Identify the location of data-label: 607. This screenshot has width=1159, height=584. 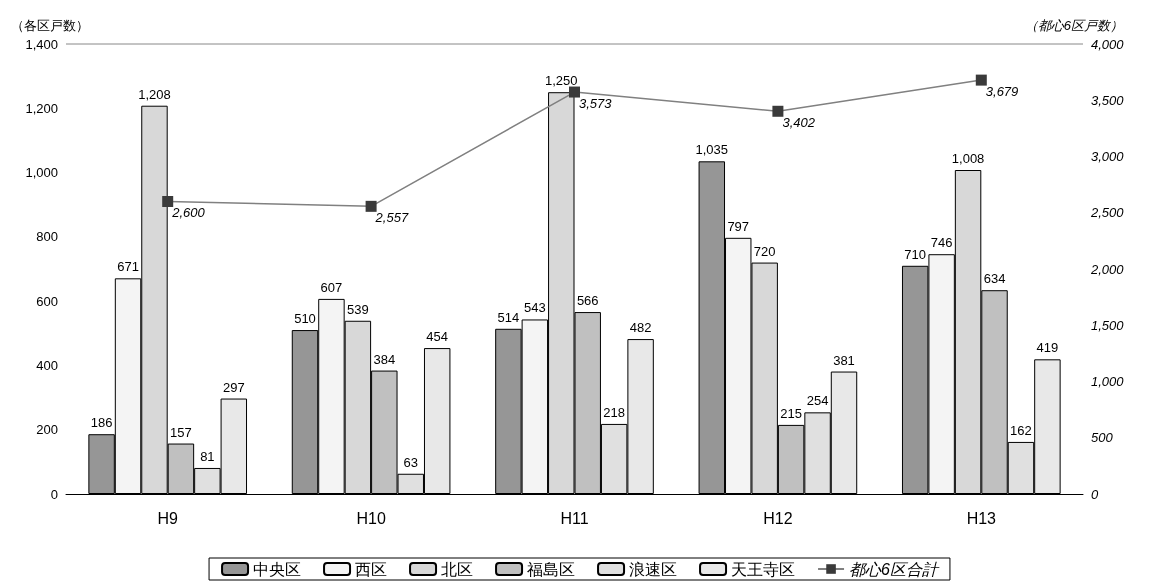
(331, 287).